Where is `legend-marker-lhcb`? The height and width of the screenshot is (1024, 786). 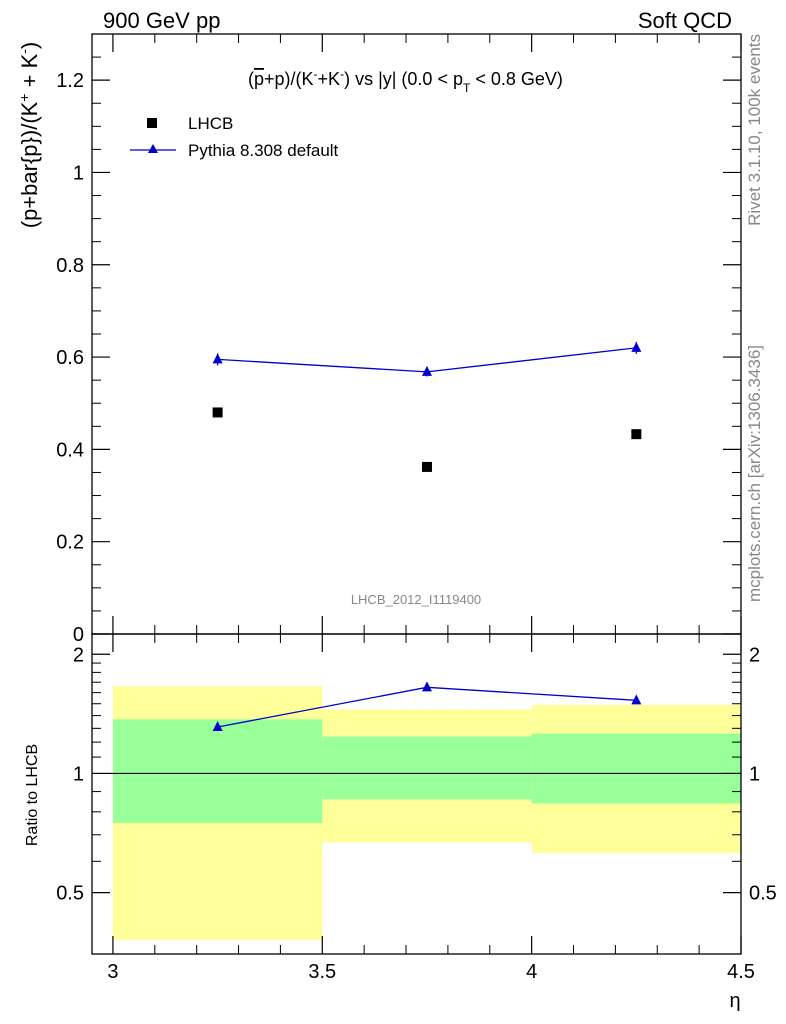
legend-marker-lhcb is located at coordinates (152, 123).